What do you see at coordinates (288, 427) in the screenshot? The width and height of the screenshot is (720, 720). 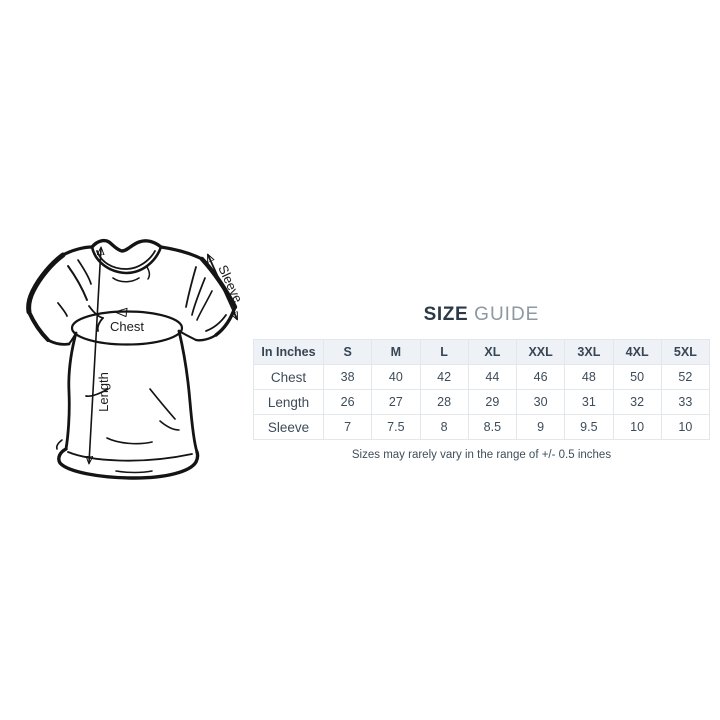 I see `row-label-sleeve: Sleeve` at bounding box center [288, 427].